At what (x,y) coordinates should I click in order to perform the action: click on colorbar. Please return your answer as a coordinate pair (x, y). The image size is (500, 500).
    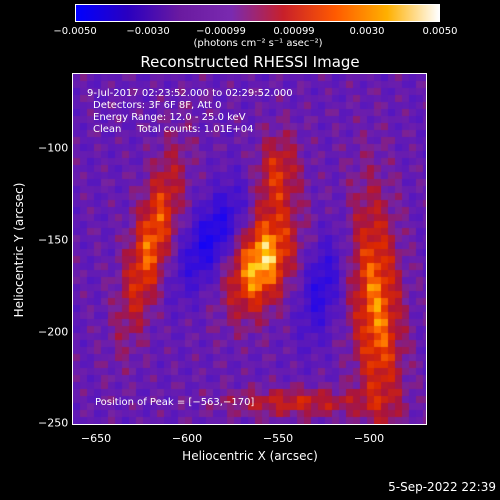
    Looking at the image, I should click on (257, 13).